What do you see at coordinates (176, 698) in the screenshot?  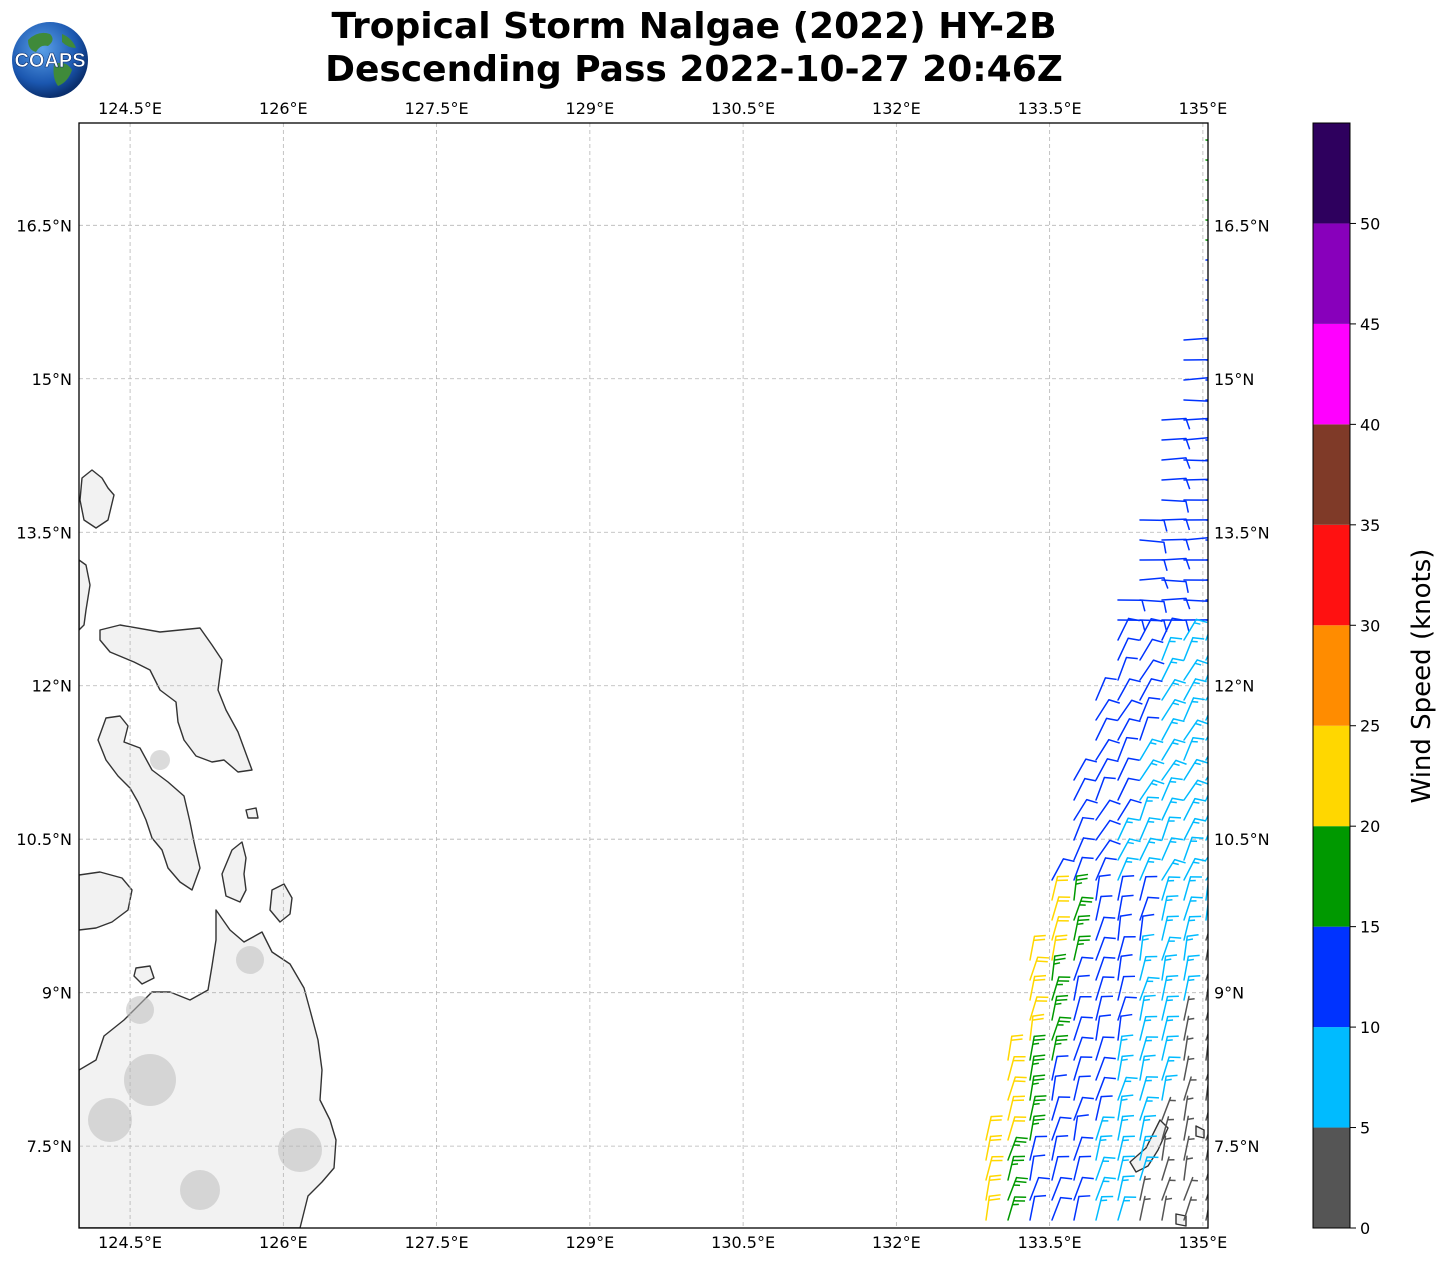 I see `island-outline` at bounding box center [176, 698].